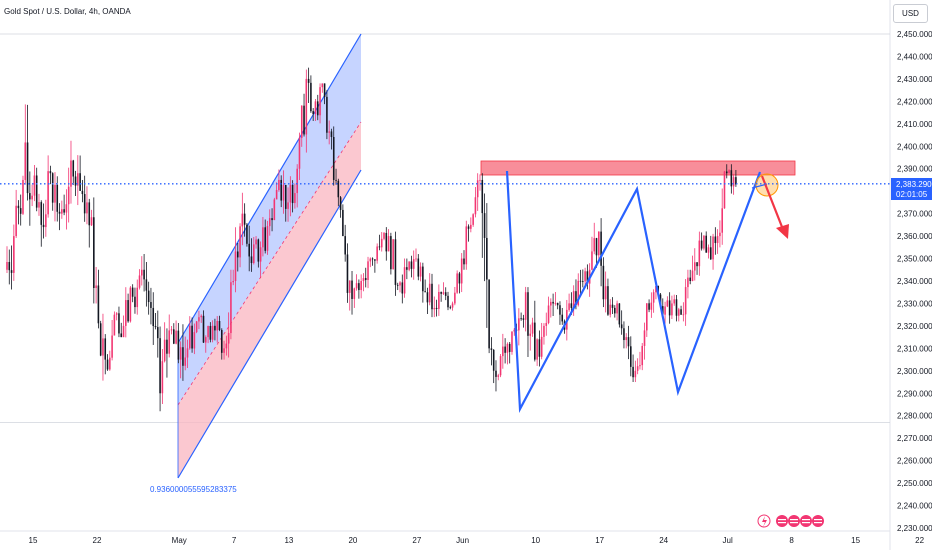 This screenshot has width=932, height=550. I want to click on currency-button: USD, so click(910, 13).